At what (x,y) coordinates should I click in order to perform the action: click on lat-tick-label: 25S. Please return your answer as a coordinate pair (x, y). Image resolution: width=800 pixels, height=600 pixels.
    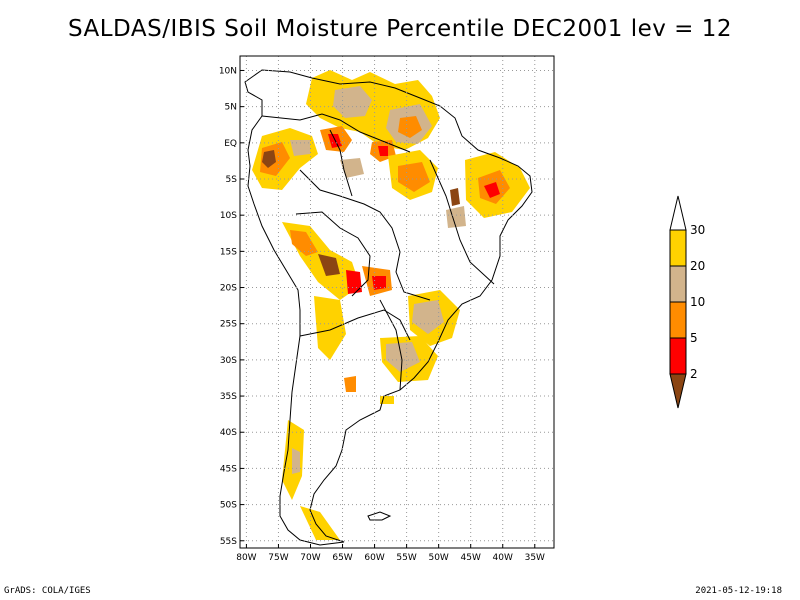
    Looking at the image, I should click on (228, 325).